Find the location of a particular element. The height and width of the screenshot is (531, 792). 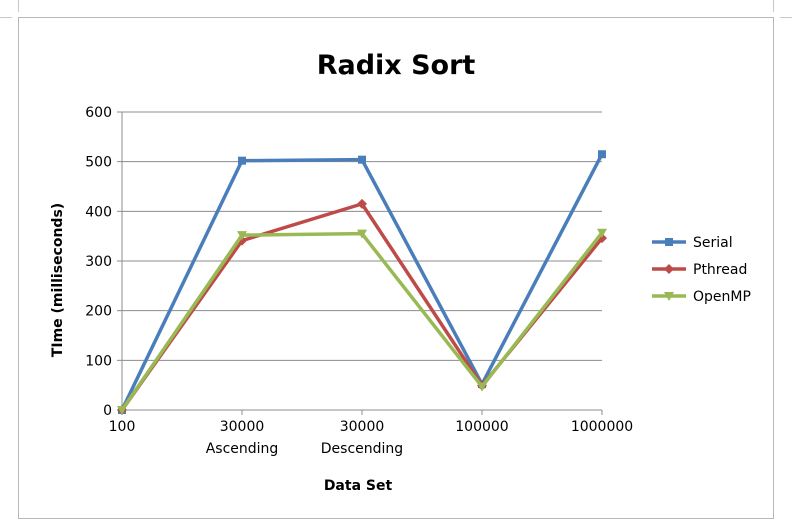

y-tick-label: 0 is located at coordinates (107, 411).